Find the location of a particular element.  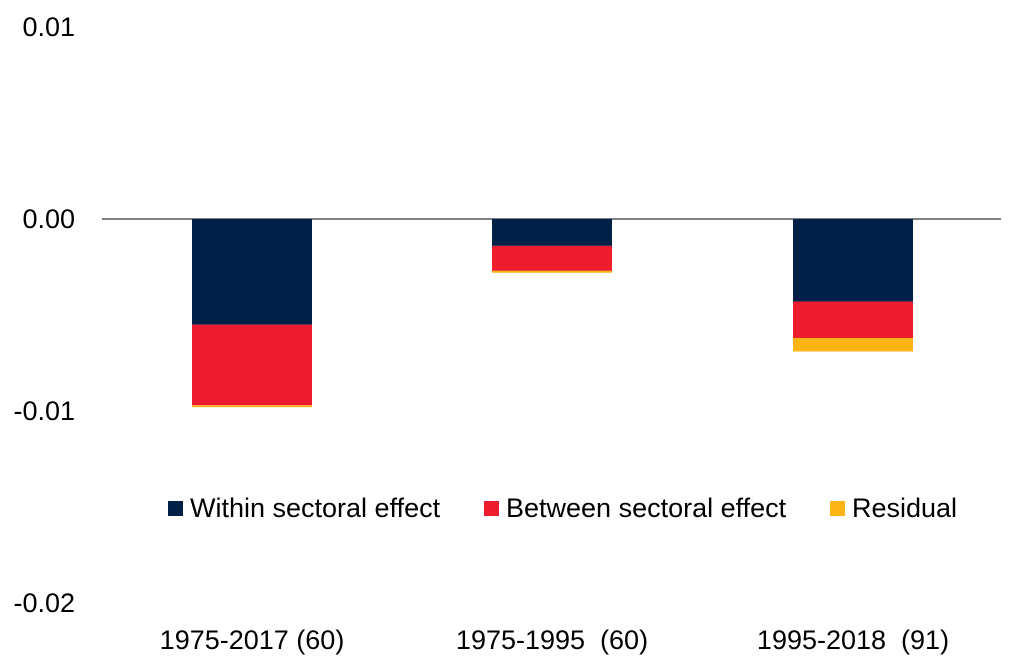

legend-item: Between sectoral effect is located at coordinates (635, 508).